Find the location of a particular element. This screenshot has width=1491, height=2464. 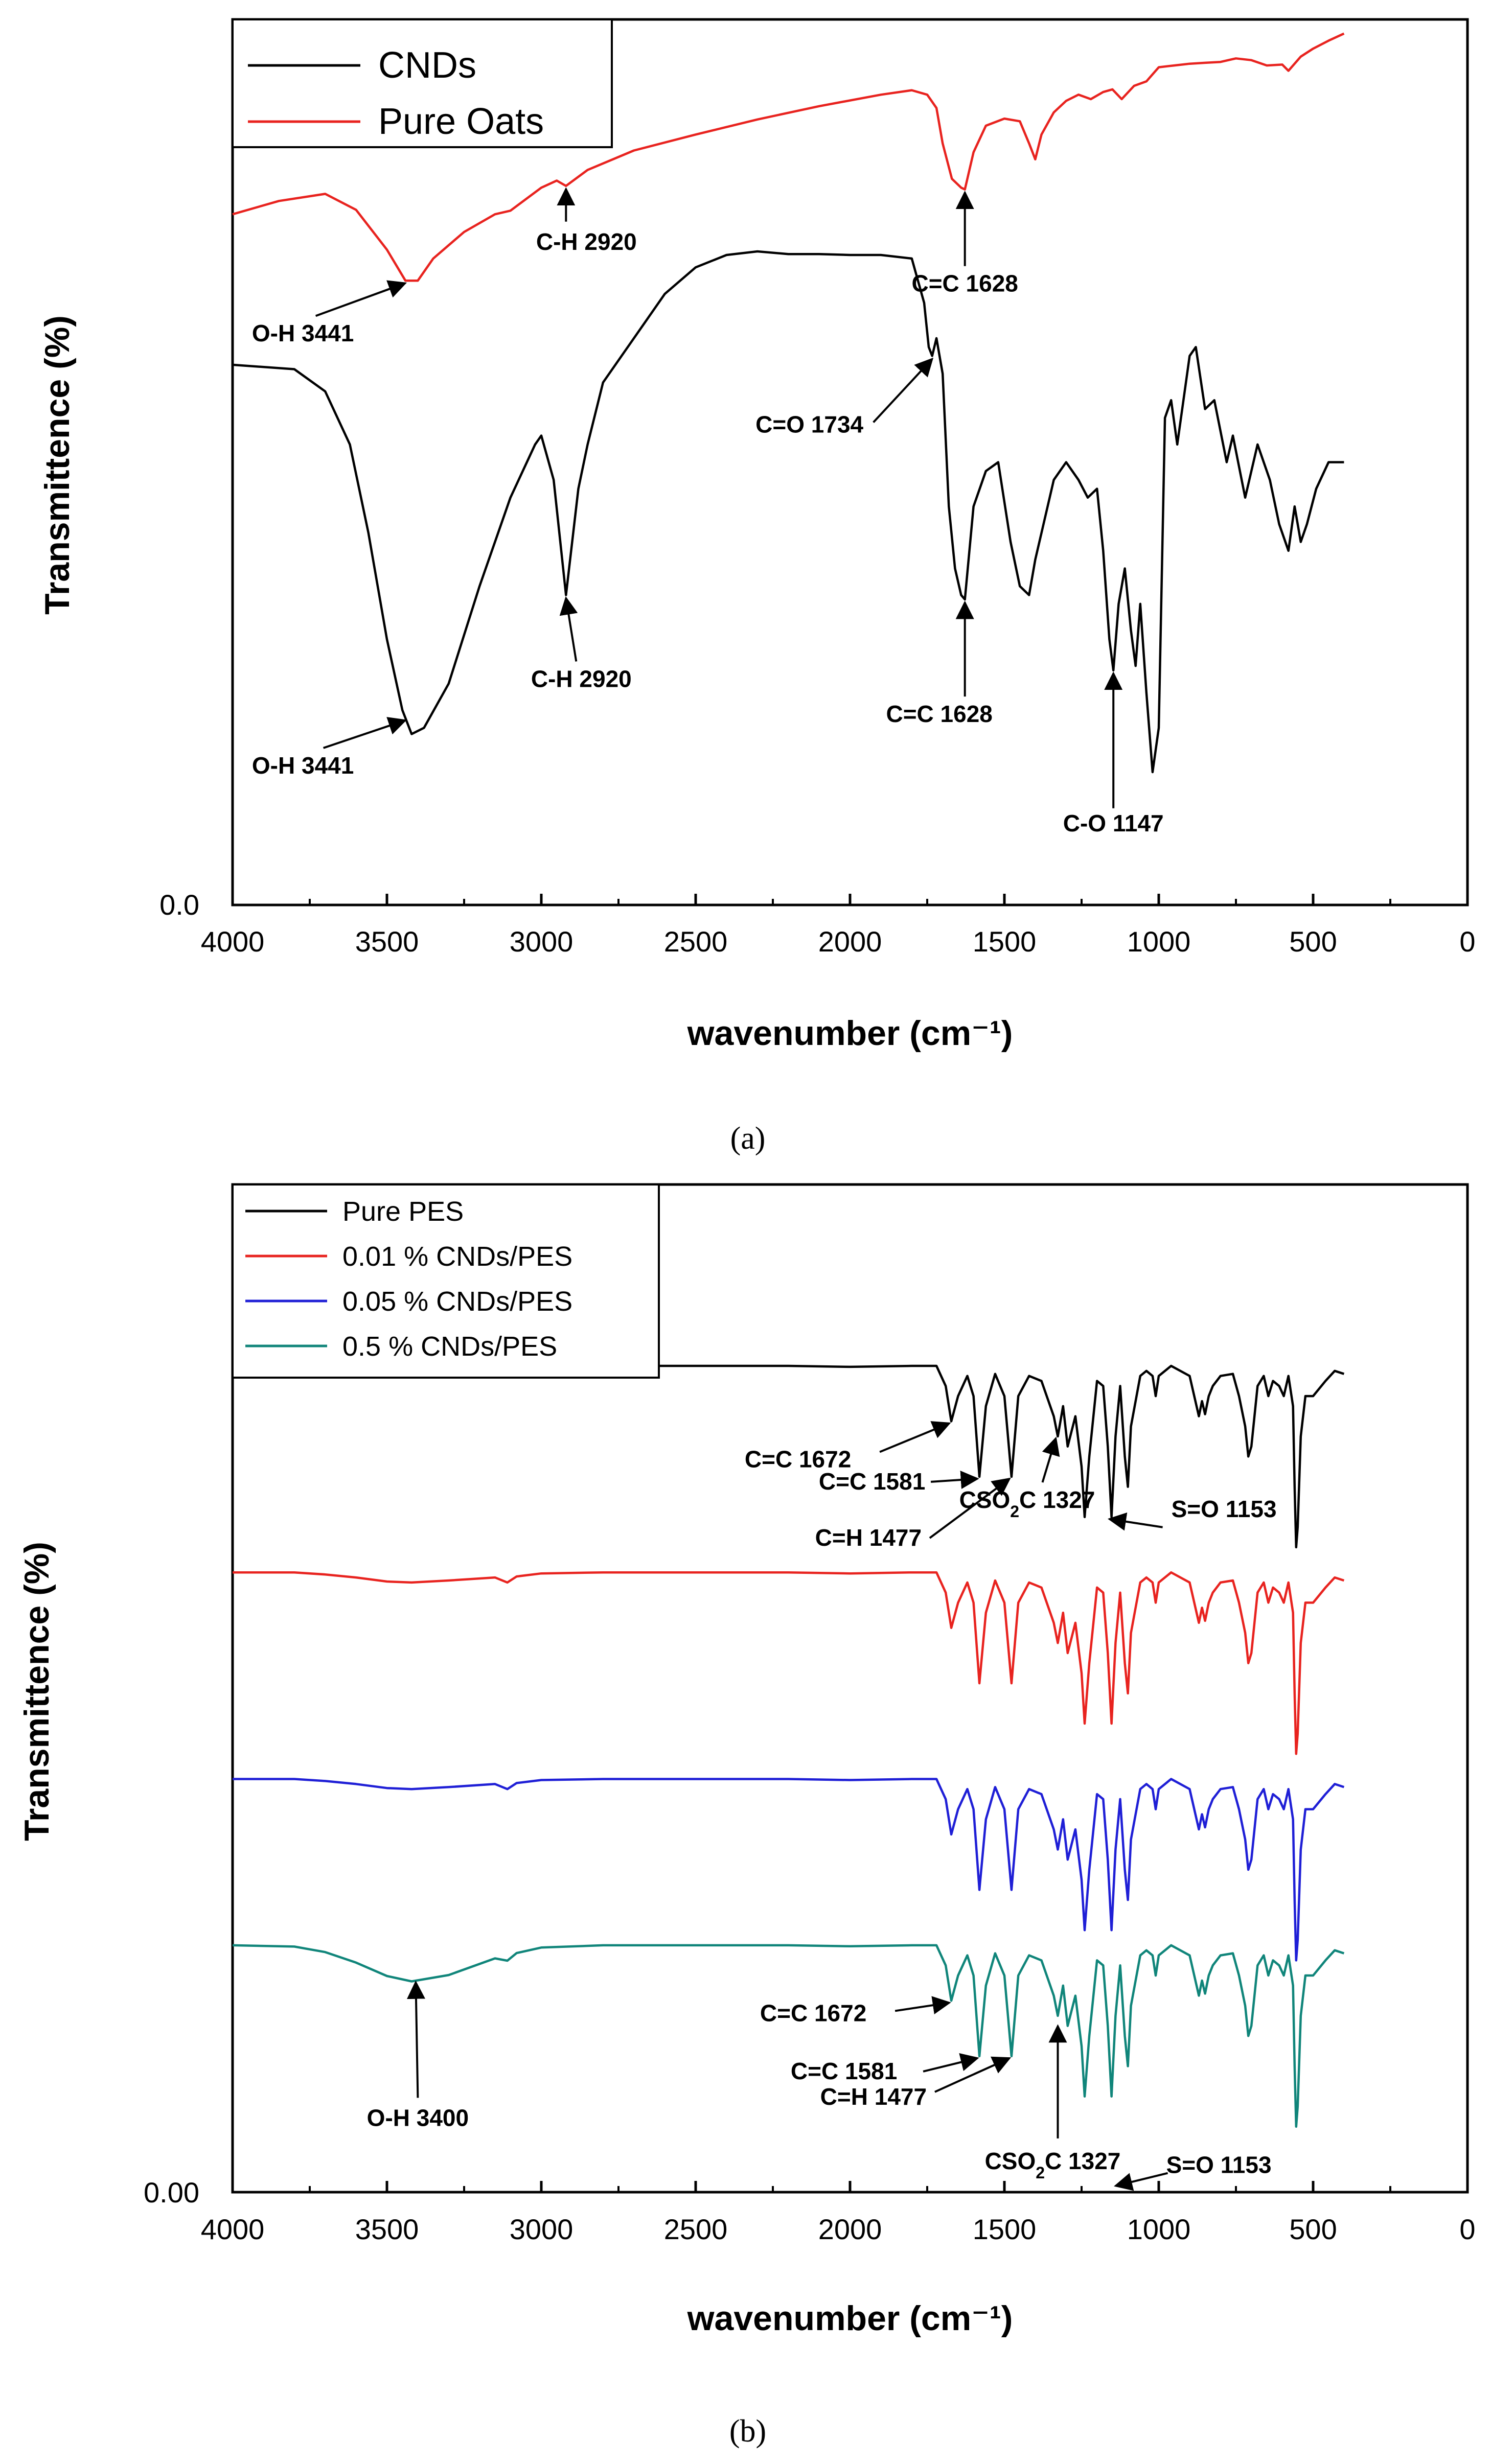

x-tick-label-b-4000: 4000 is located at coordinates (233, 2229).